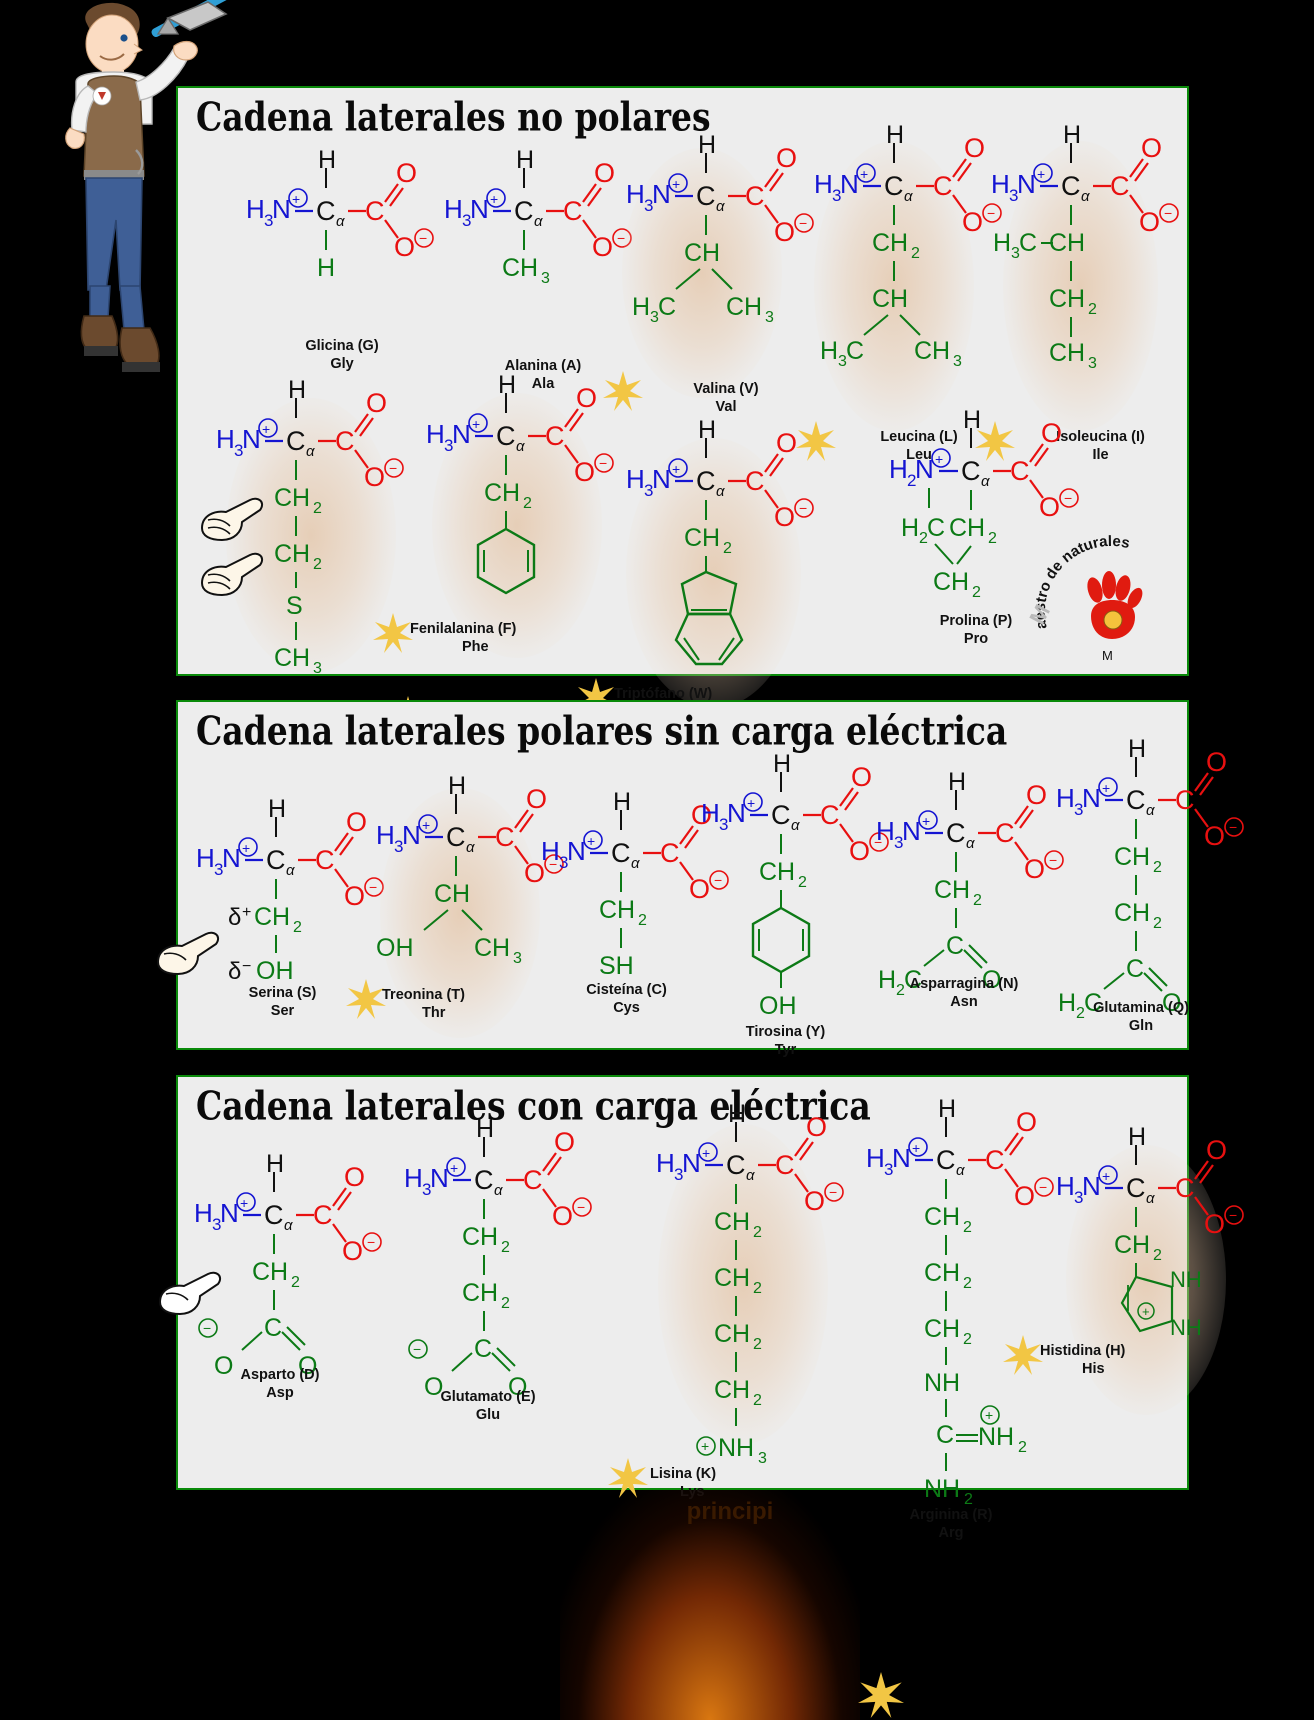 The image size is (1314, 1720). Describe the element at coordinates (626, 990) in the screenshot. I see `amino-acid-name: Cisteína (C)` at that location.